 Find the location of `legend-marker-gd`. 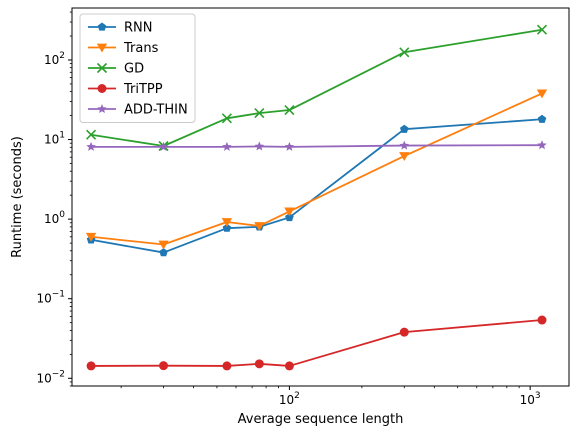

legend-marker-gd is located at coordinates (102, 68).